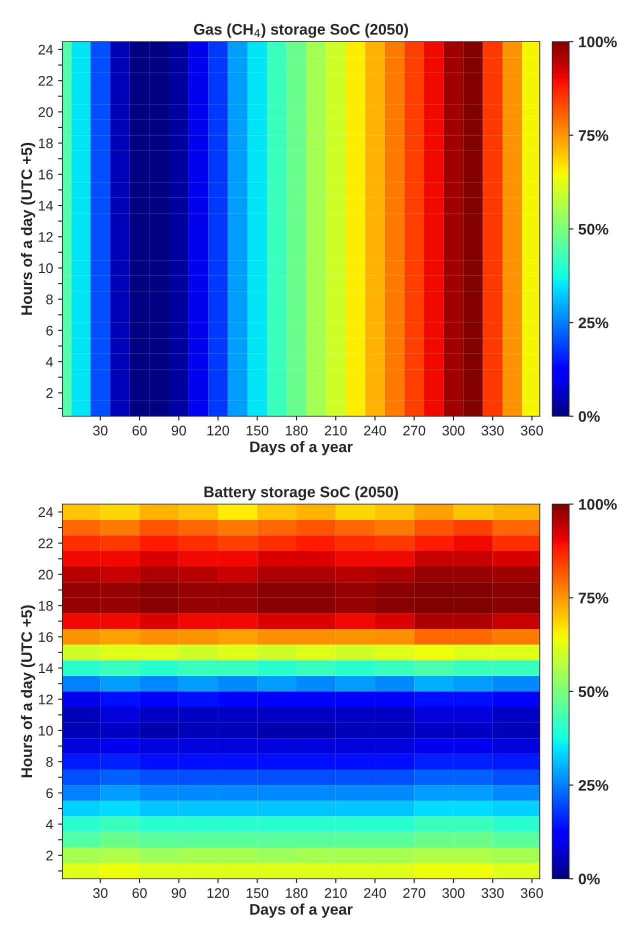 The height and width of the screenshot is (925, 624). What do you see at coordinates (301, 493) in the screenshot?
I see `chart-title: Battery storage SoC (2050)` at bounding box center [301, 493].